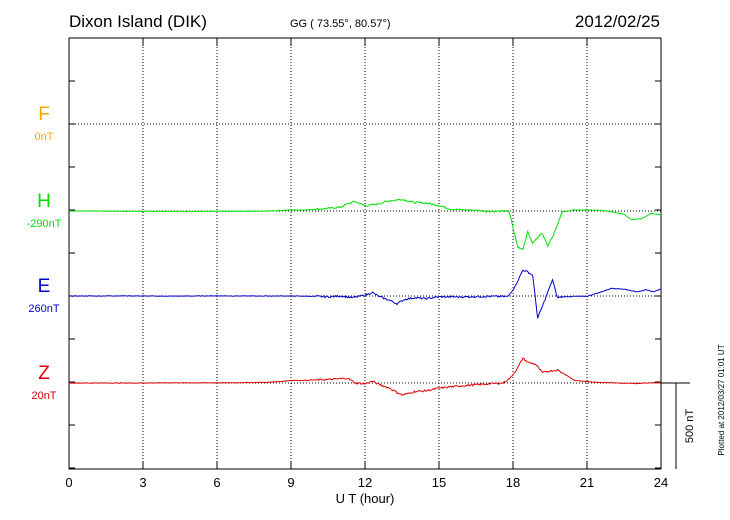  Describe the element at coordinates (68, 482) in the screenshot. I see `x-tick-label-0: 0` at that location.